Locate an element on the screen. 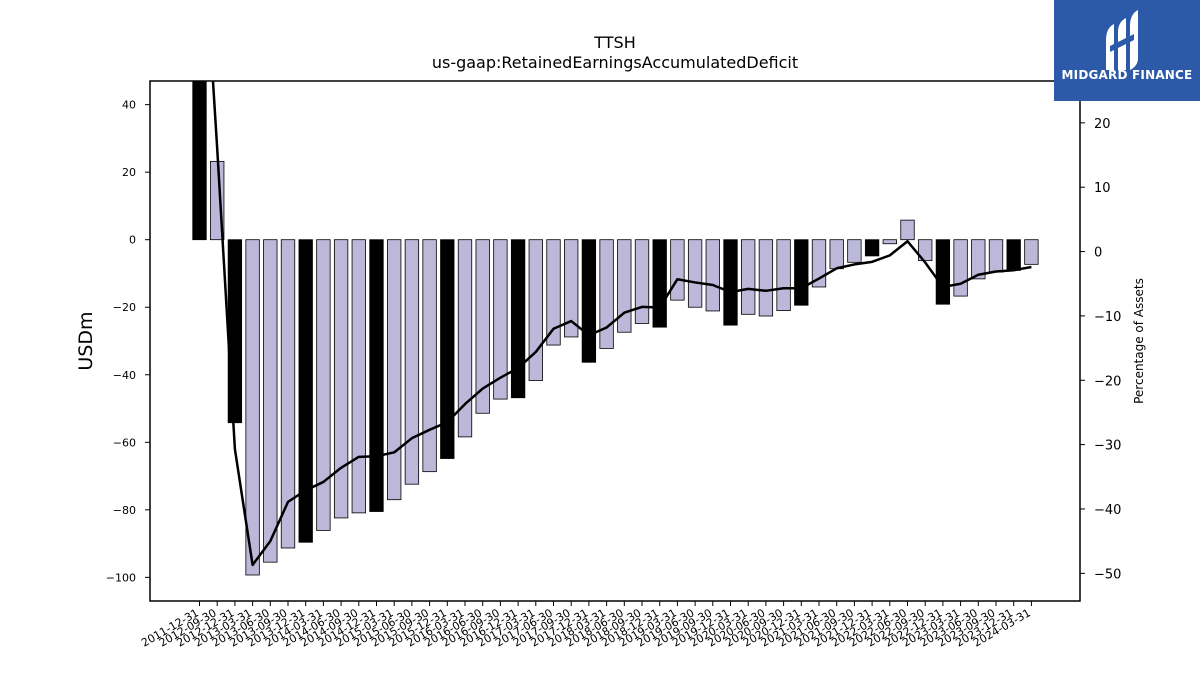 The height and width of the screenshot is (675, 1200). left-axis: 40 20 0 −20 −40 −60 −80 −100 is located at coordinates (128, 341).